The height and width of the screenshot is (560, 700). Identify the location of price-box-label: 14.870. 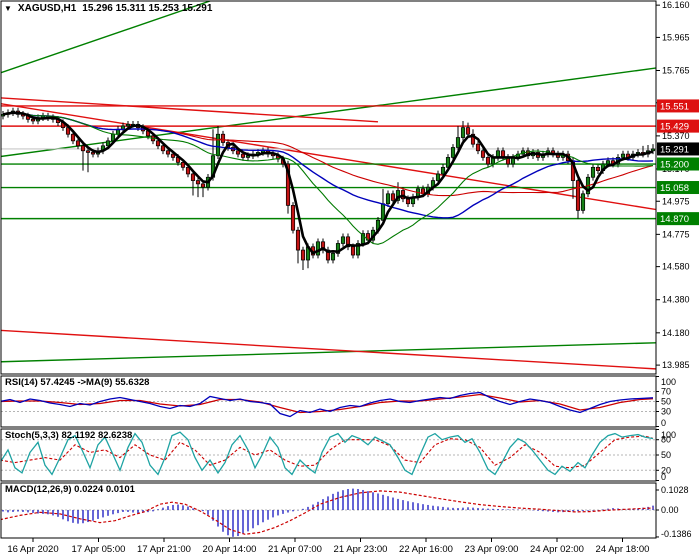
(674, 219).